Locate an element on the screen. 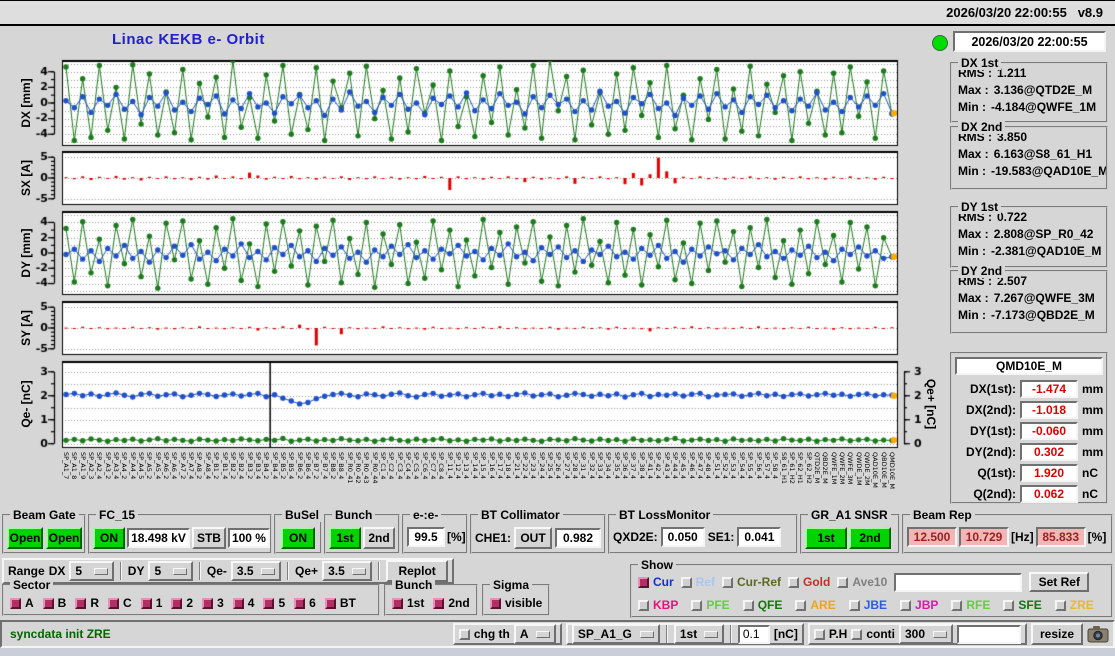  checkbox-C is located at coordinates (114, 603).